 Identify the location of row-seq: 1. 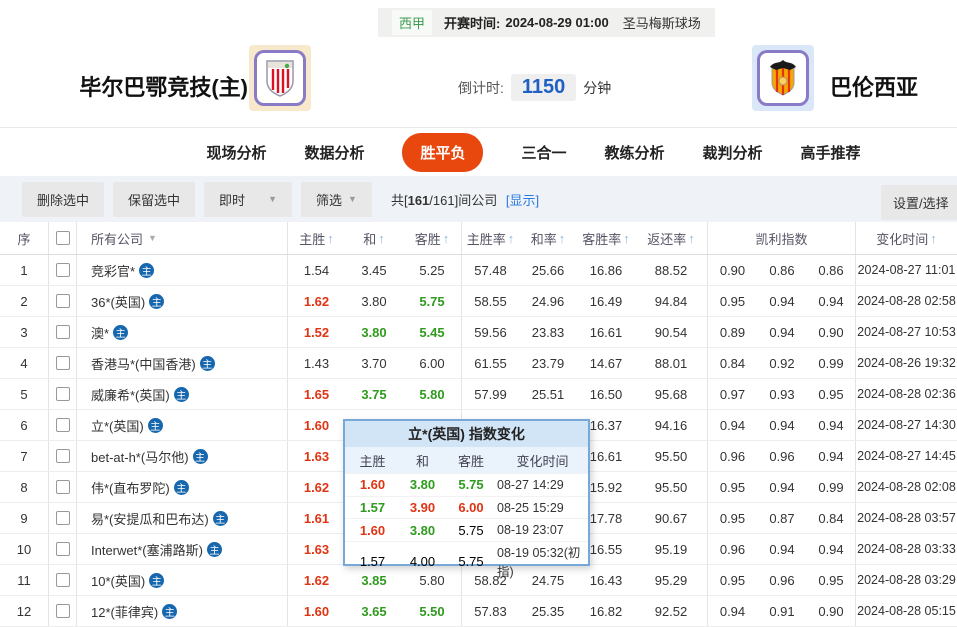
(24, 270).